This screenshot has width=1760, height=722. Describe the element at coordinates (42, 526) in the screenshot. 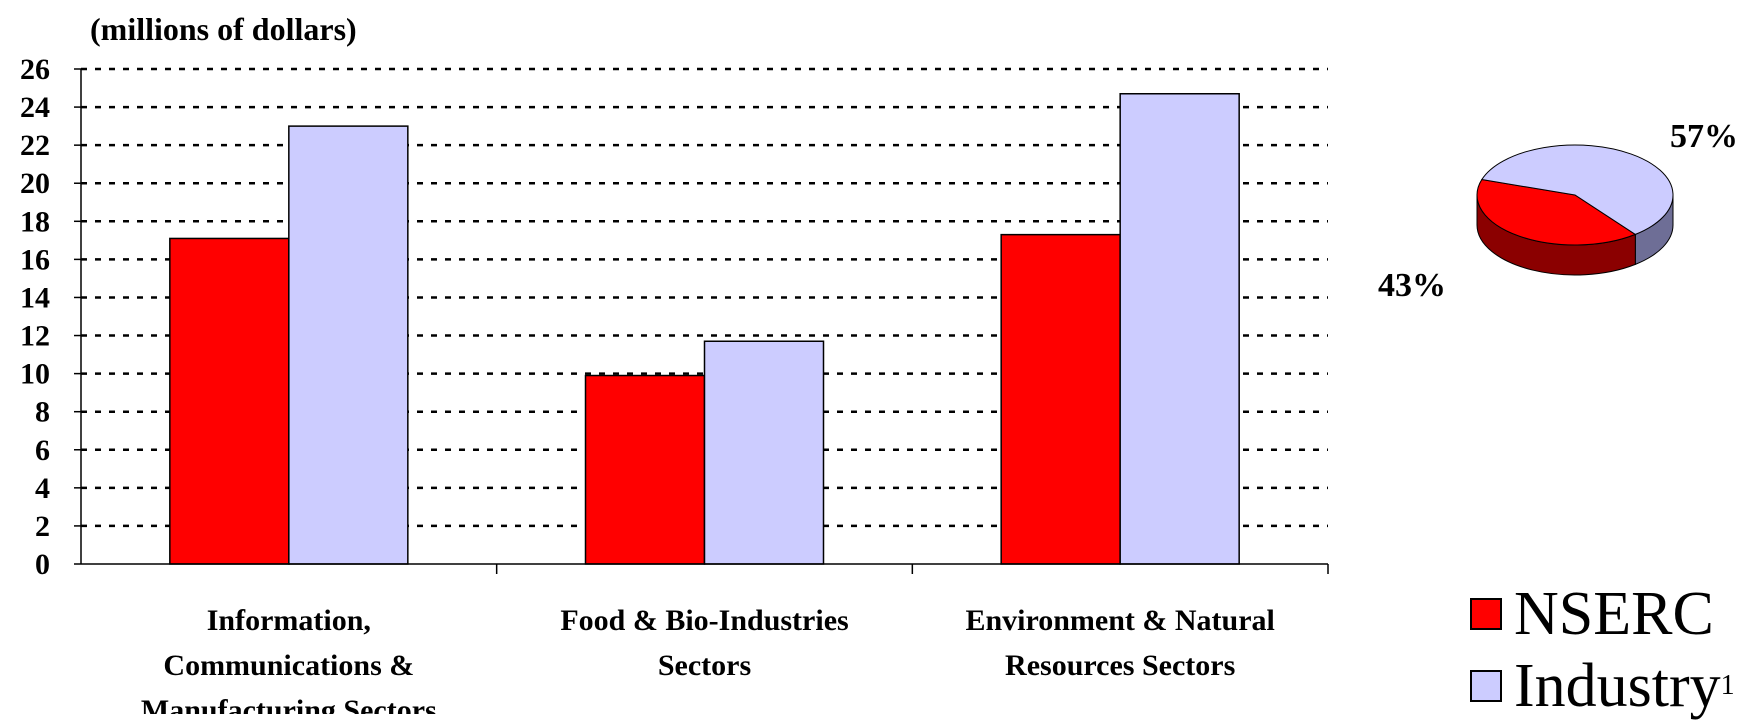

I see `y-tick-label: 2` at that location.